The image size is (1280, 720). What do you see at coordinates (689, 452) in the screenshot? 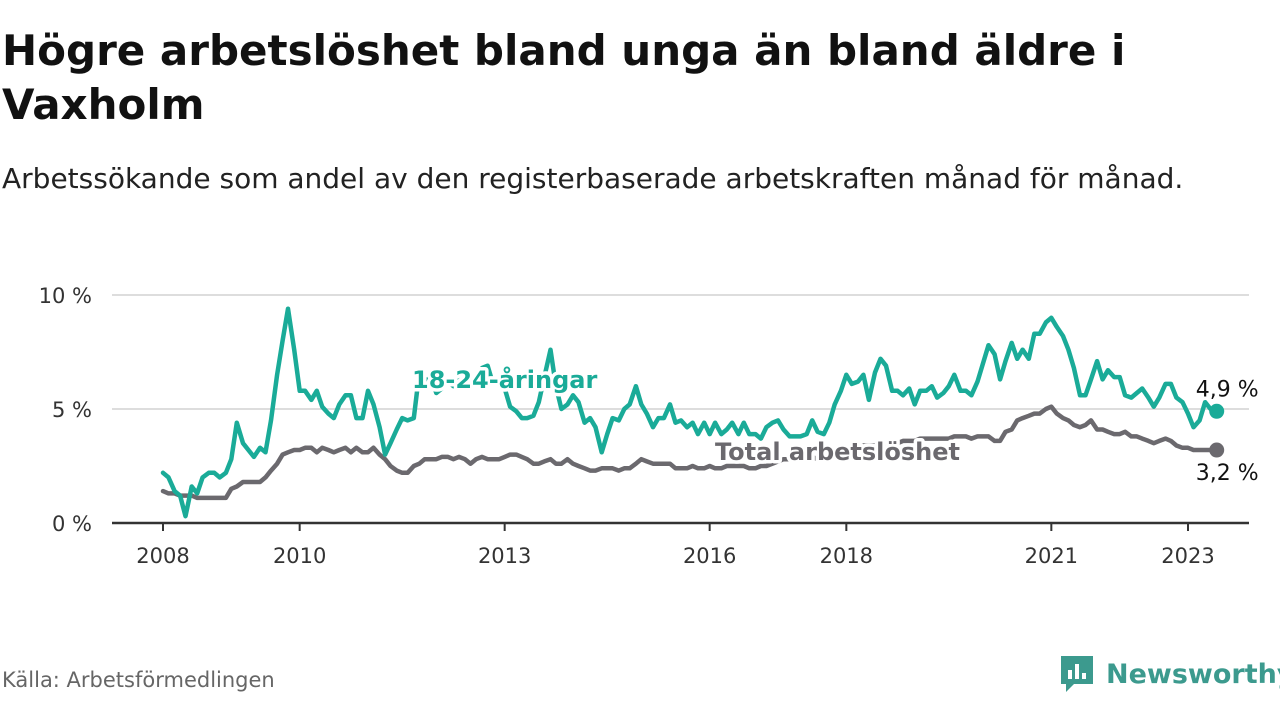
I see `series-line-total` at bounding box center [689, 452].